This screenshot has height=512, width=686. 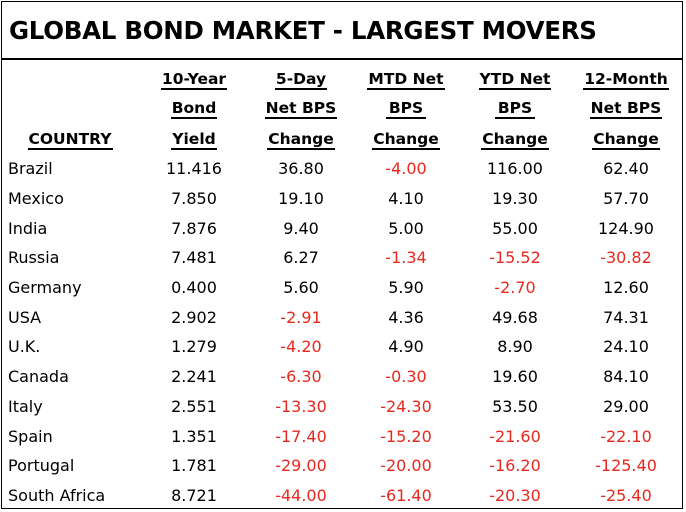 I want to click on value-cell: 0.400, so click(x=194, y=288).